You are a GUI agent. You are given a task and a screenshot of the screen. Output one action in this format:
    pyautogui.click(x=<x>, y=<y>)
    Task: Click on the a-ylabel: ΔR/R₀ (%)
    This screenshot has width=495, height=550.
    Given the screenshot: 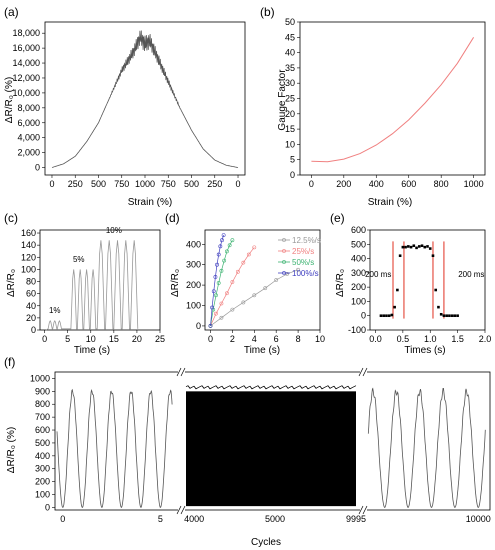 What is the action you would take?
    pyautogui.click(x=9, y=100)
    